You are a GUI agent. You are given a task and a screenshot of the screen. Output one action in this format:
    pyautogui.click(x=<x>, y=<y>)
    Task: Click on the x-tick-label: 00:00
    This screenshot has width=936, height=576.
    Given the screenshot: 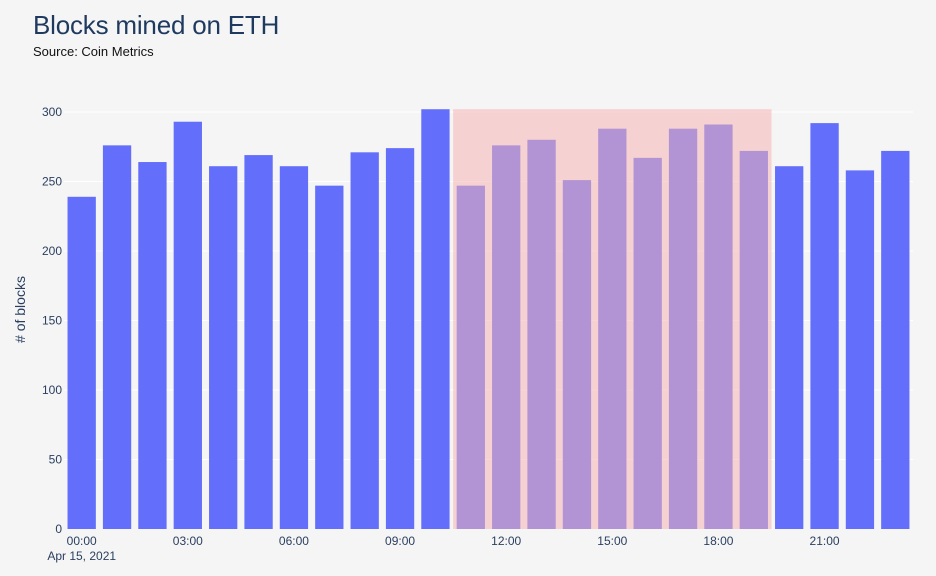 What is the action you would take?
    pyautogui.click(x=82, y=541)
    